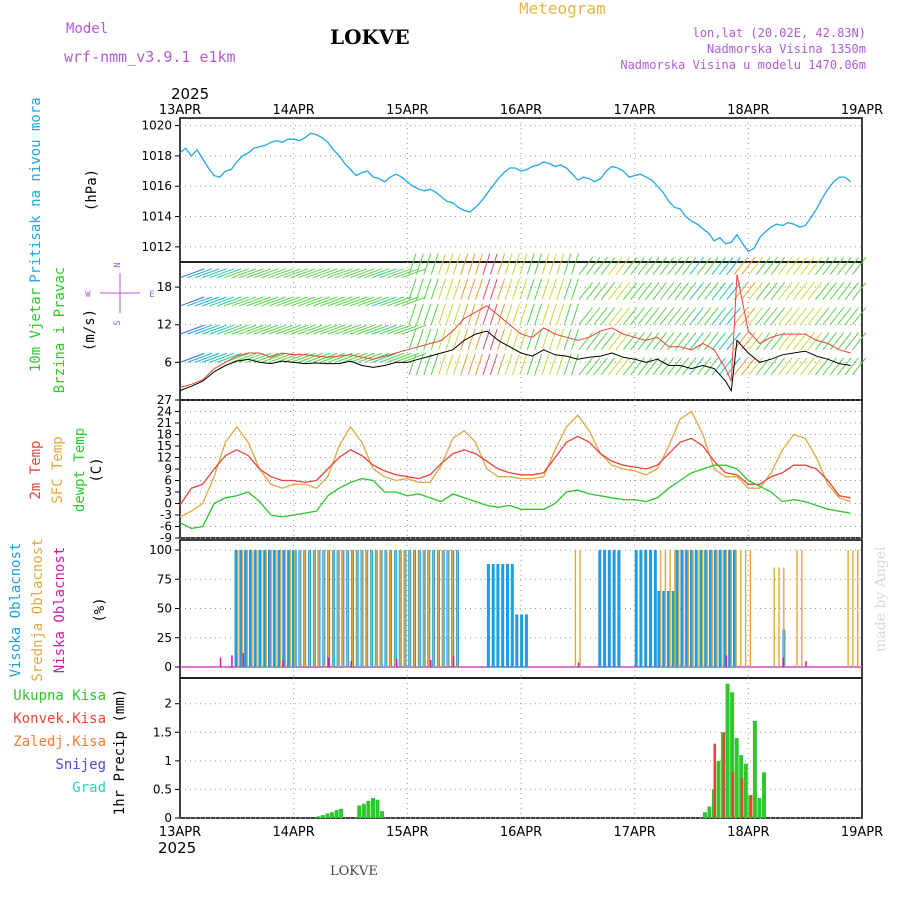  I want to click on ytick-label-wind: 12, so click(164, 325).